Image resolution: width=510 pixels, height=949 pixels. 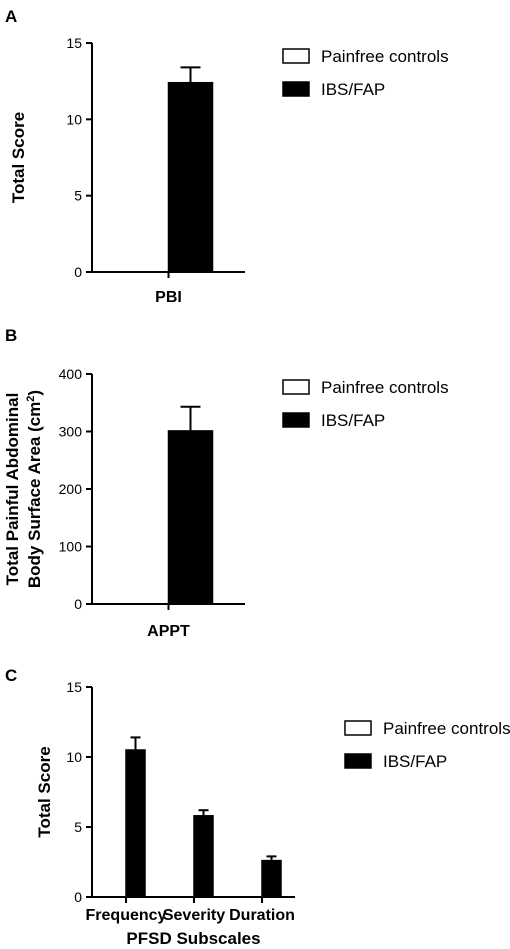 What do you see at coordinates (193, 938) in the screenshot?
I see `x-axis-title: PFSD Subscales` at bounding box center [193, 938].